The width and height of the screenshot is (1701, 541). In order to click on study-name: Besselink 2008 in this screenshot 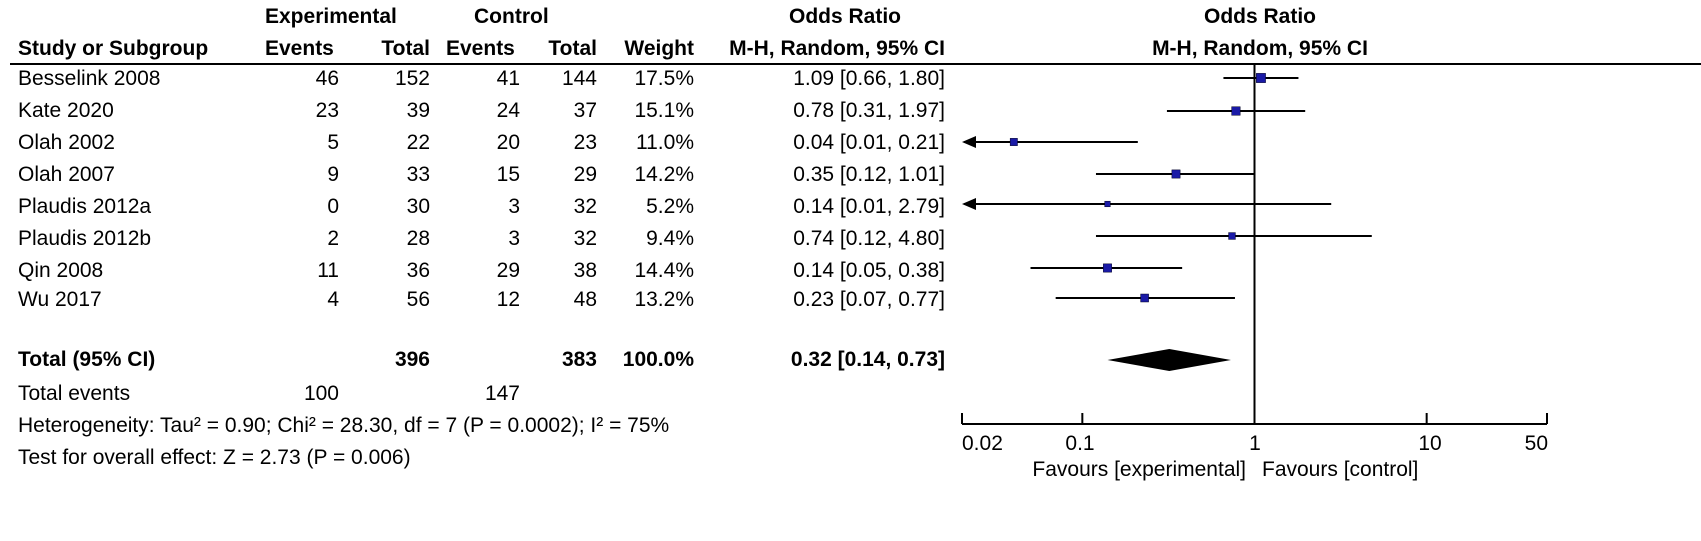, I will do `click(89, 78)`.